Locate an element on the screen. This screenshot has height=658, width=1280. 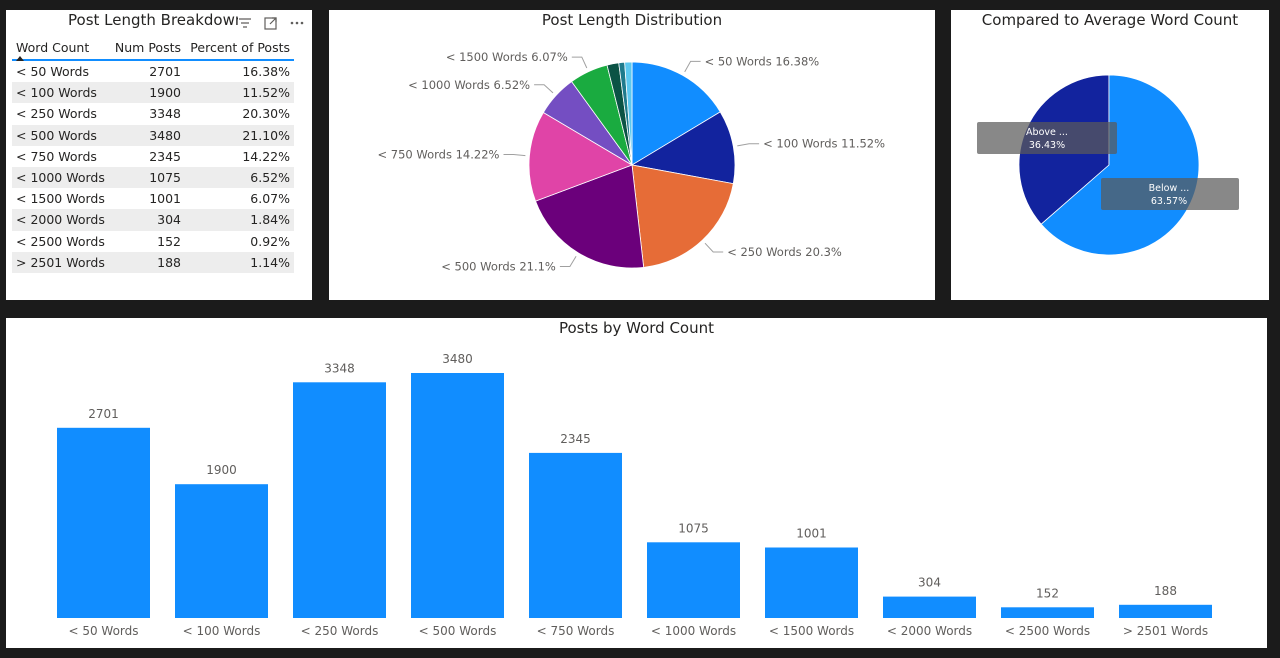
column-header-word-count: Word Count is located at coordinates (61, 48).